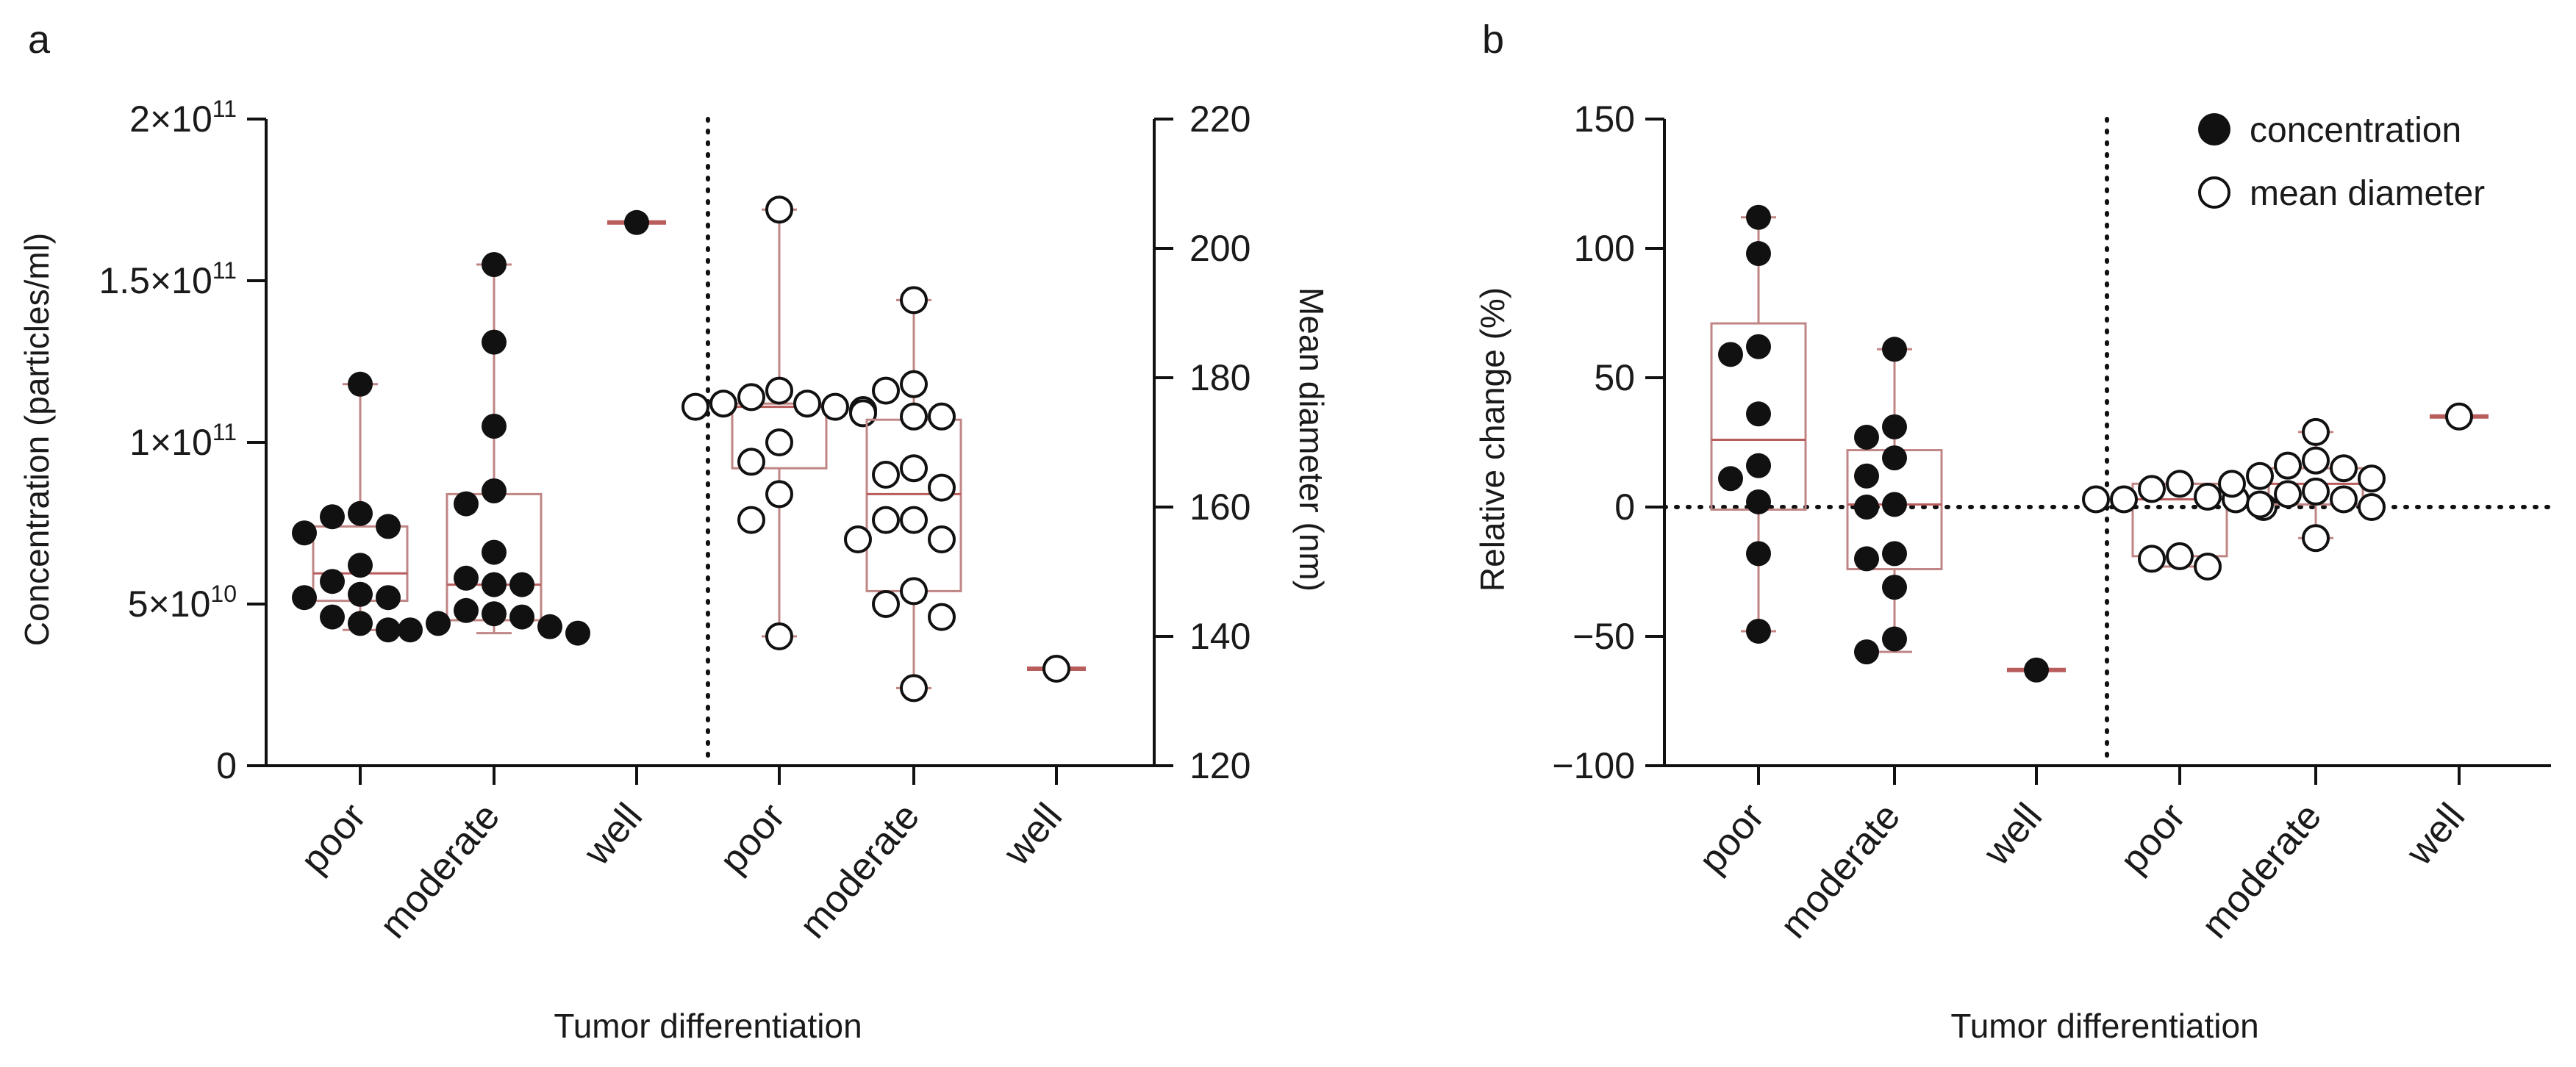 The height and width of the screenshot is (1067, 2576). What do you see at coordinates (1311, 440) in the screenshot?
I see `panel-a-right-axis-title: Mean diameter (nm)` at bounding box center [1311, 440].